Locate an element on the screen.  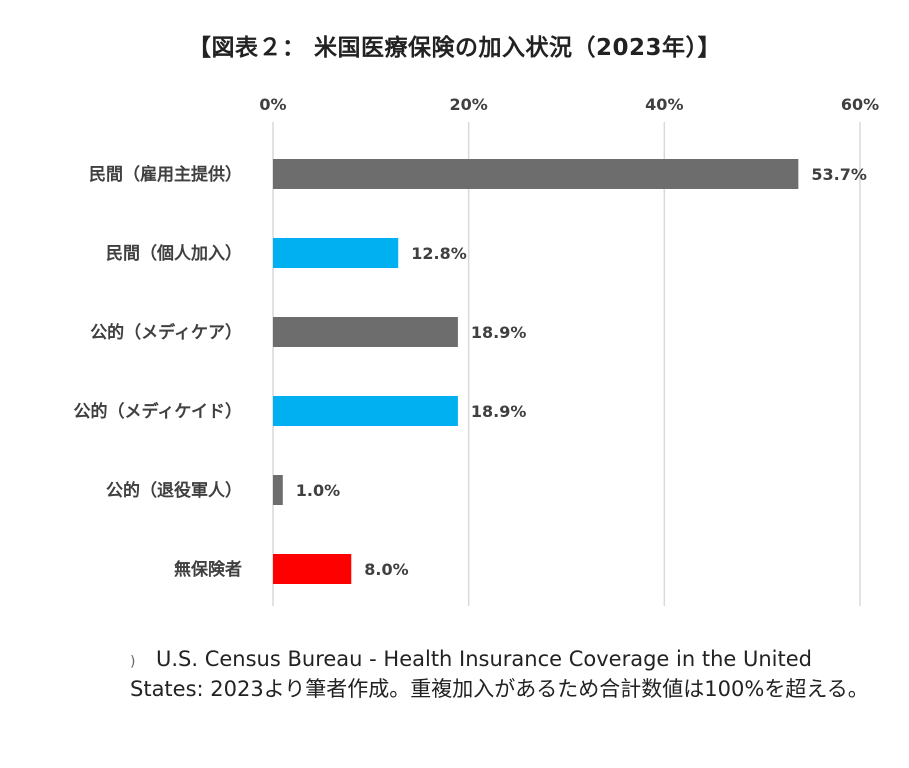
category-label: 公的（メディケイド） is located at coordinates (158, 411).